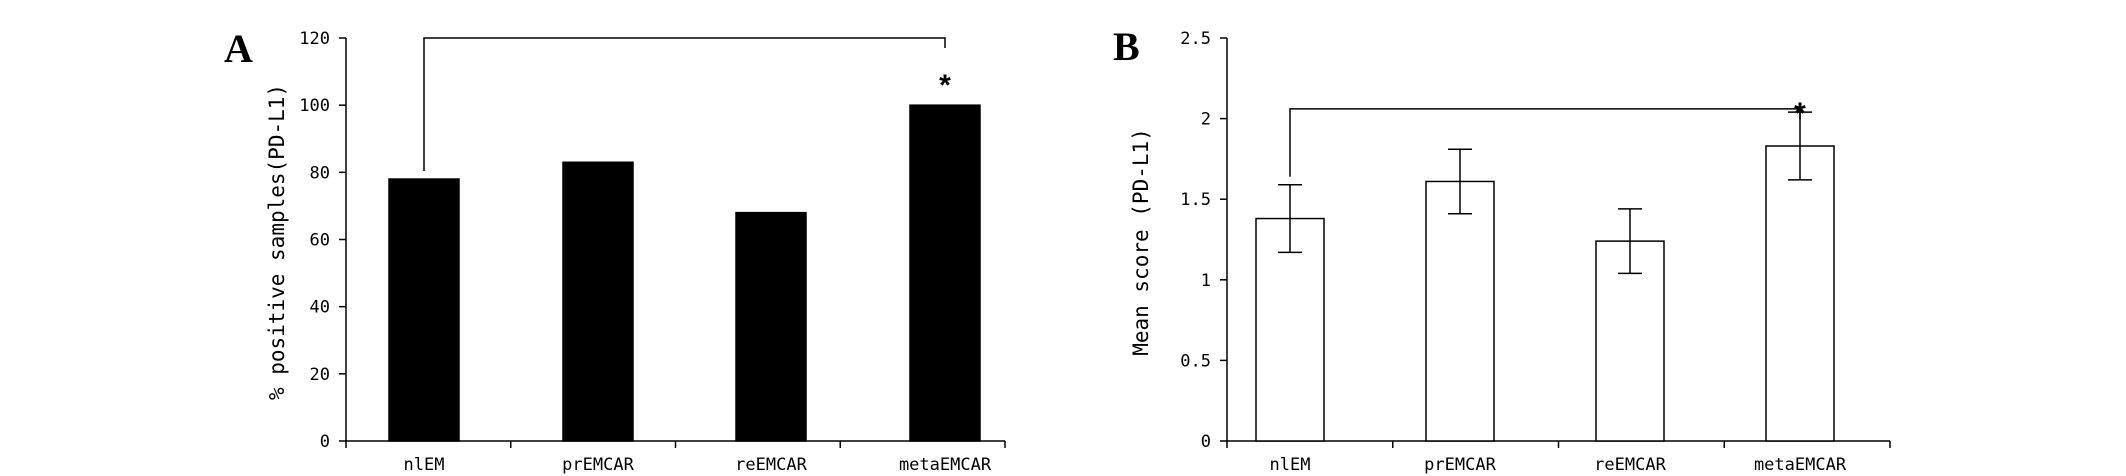 The height and width of the screenshot is (476, 2126). I want to click on panel-b-y-tick-label: 1, so click(1206, 281).